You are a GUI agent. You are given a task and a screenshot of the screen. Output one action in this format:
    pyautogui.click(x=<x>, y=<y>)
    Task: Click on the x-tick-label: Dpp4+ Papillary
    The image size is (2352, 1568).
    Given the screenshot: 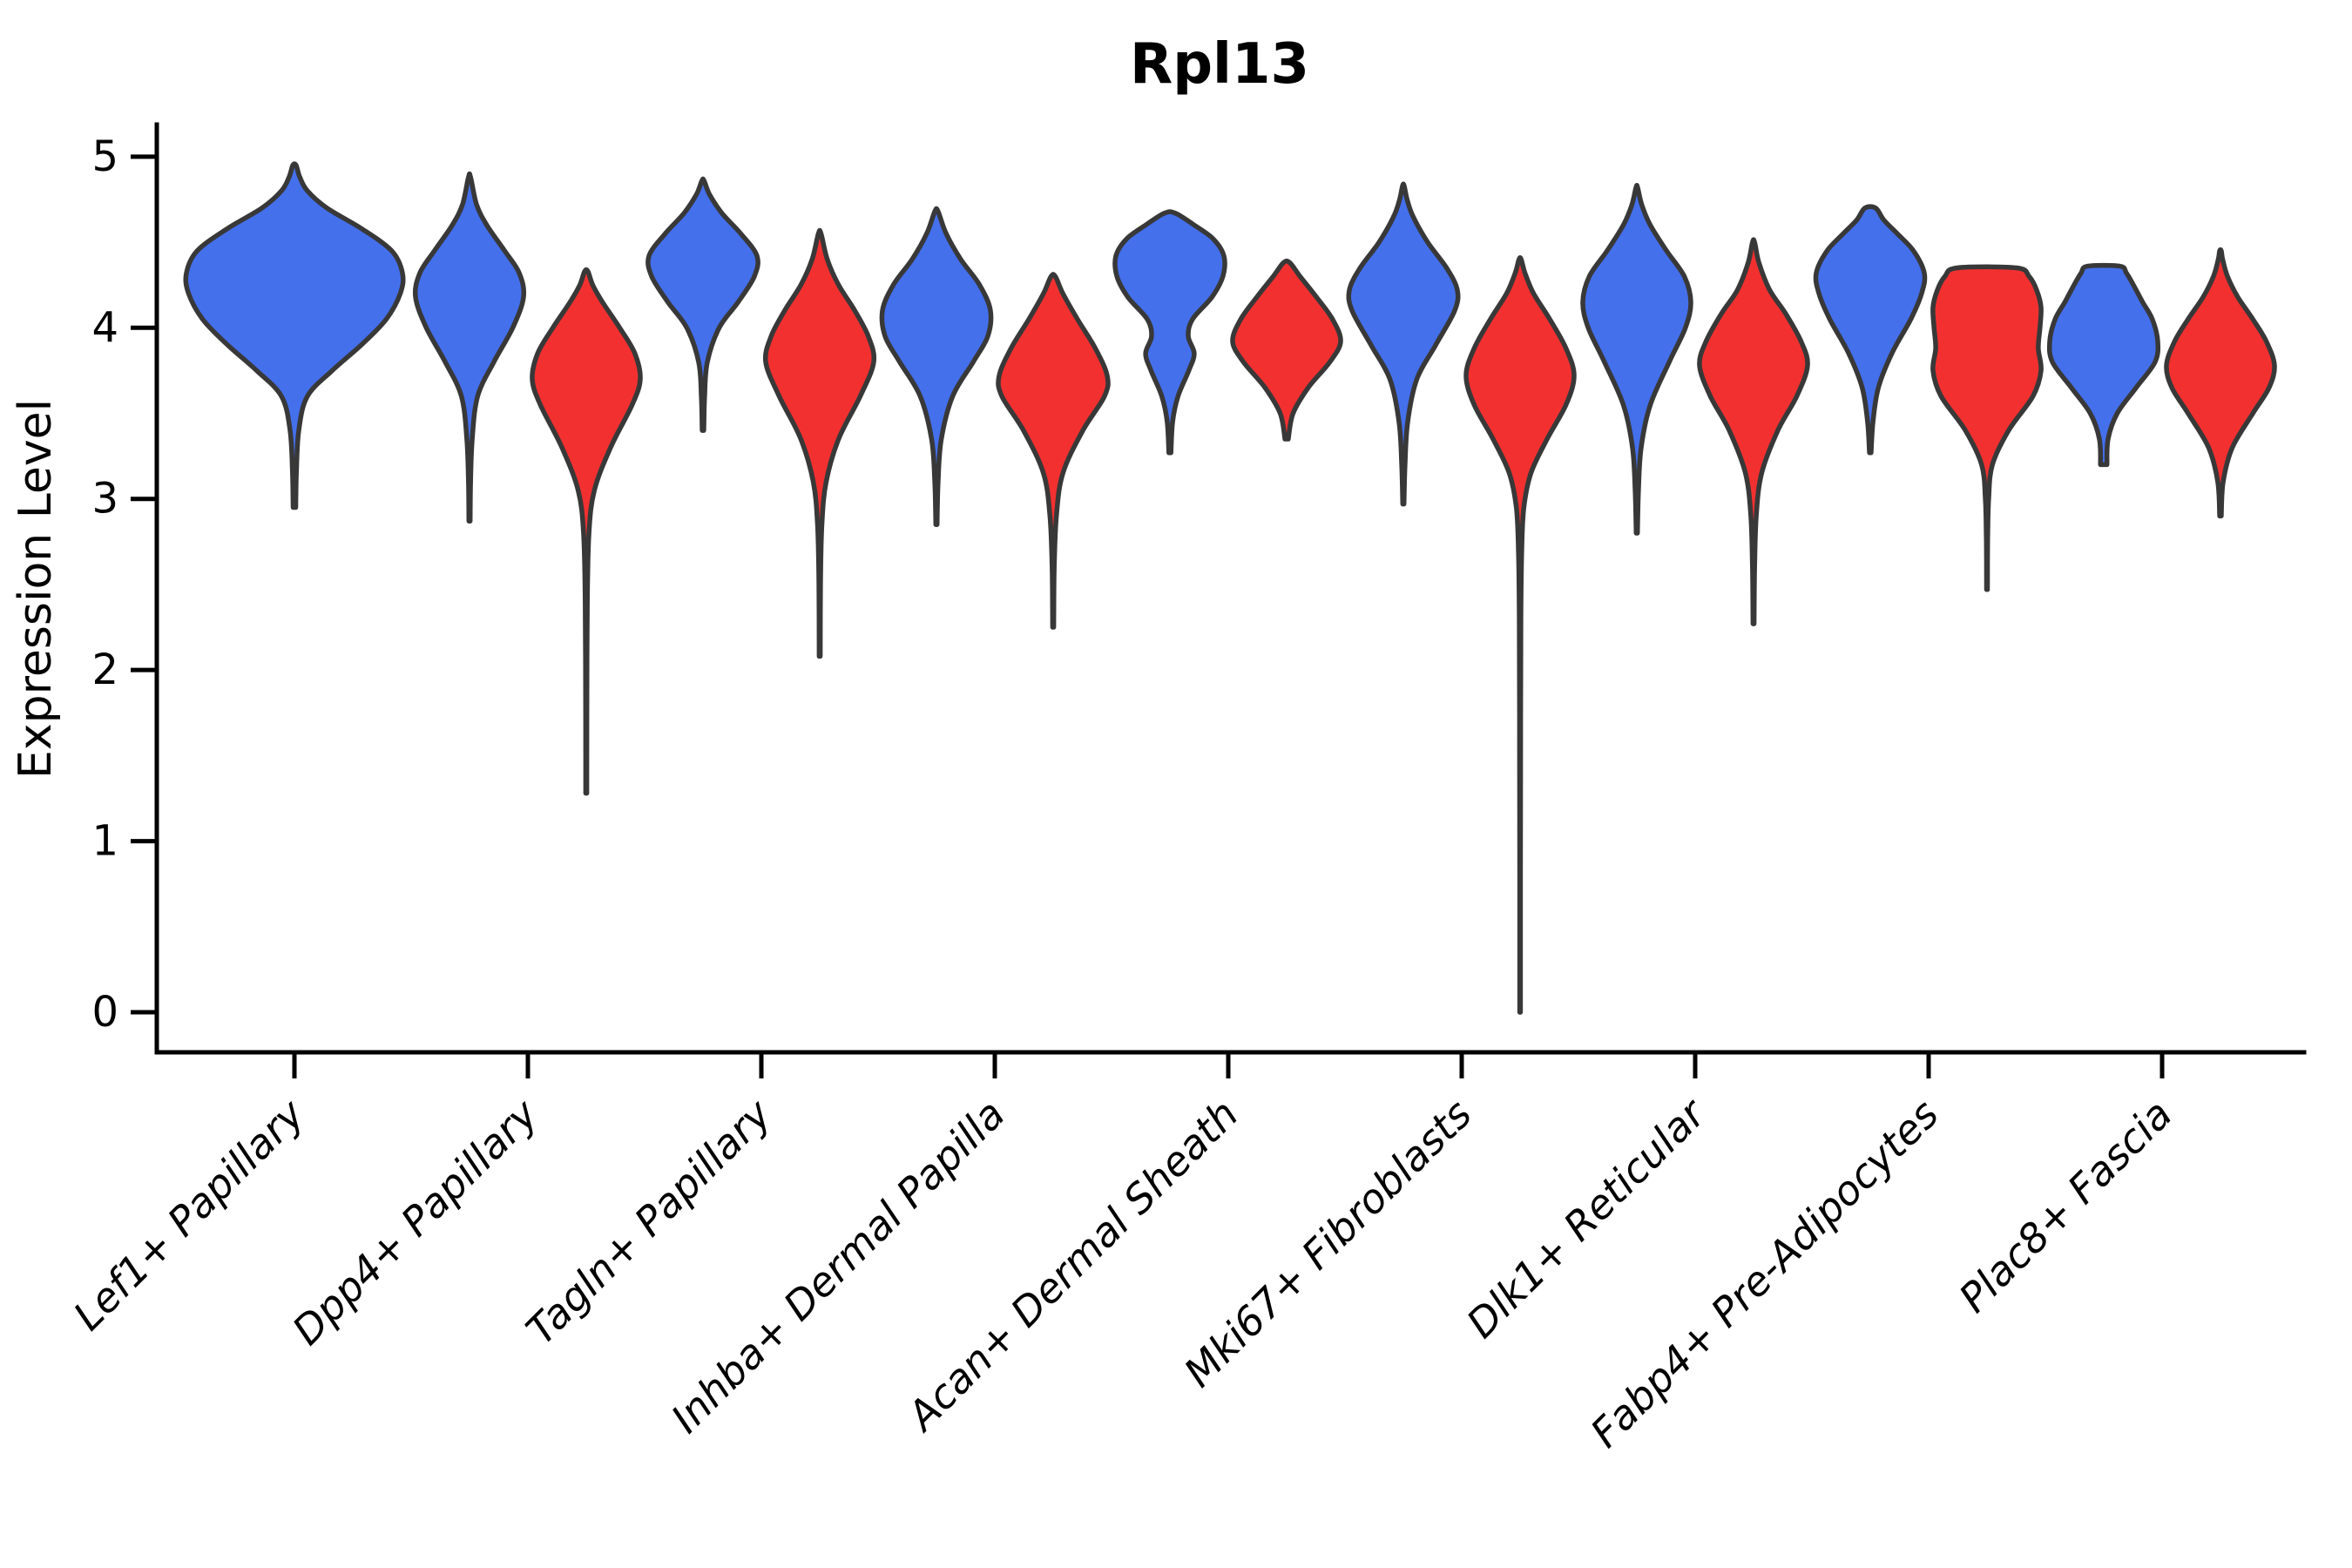 What is the action you would take?
    pyautogui.click(x=415, y=1222)
    